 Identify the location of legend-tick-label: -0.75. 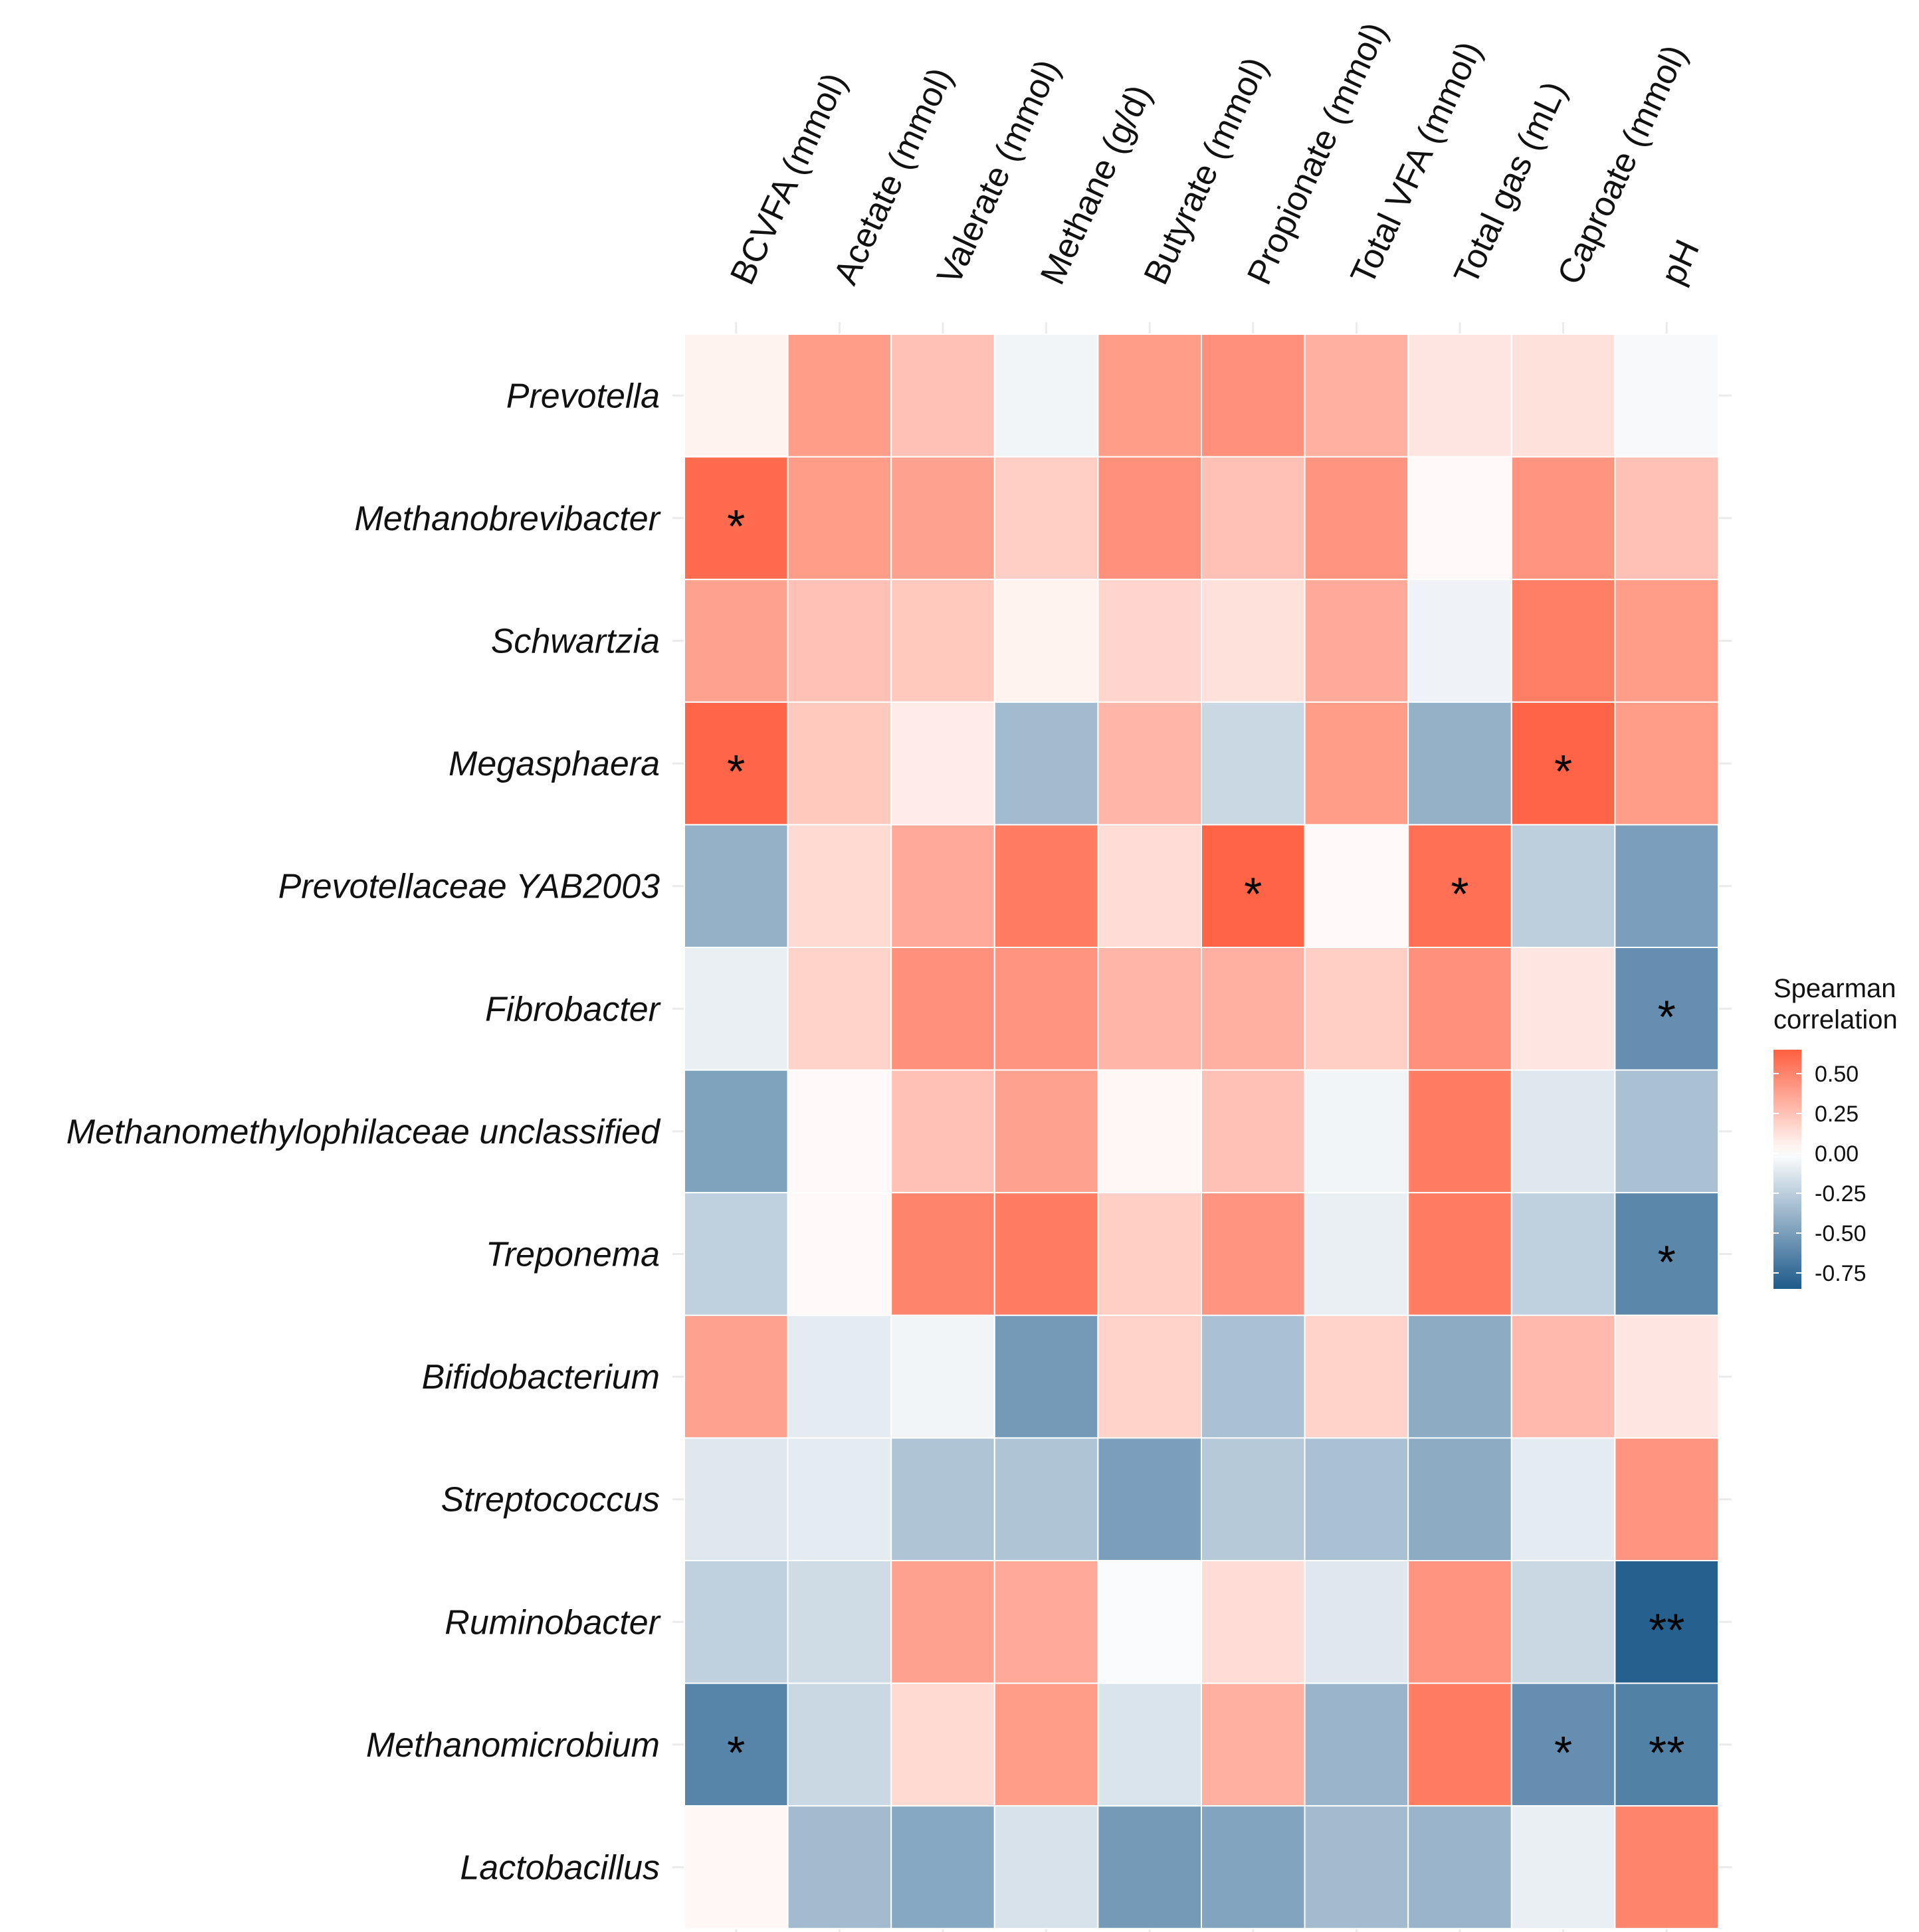
(1841, 1273).